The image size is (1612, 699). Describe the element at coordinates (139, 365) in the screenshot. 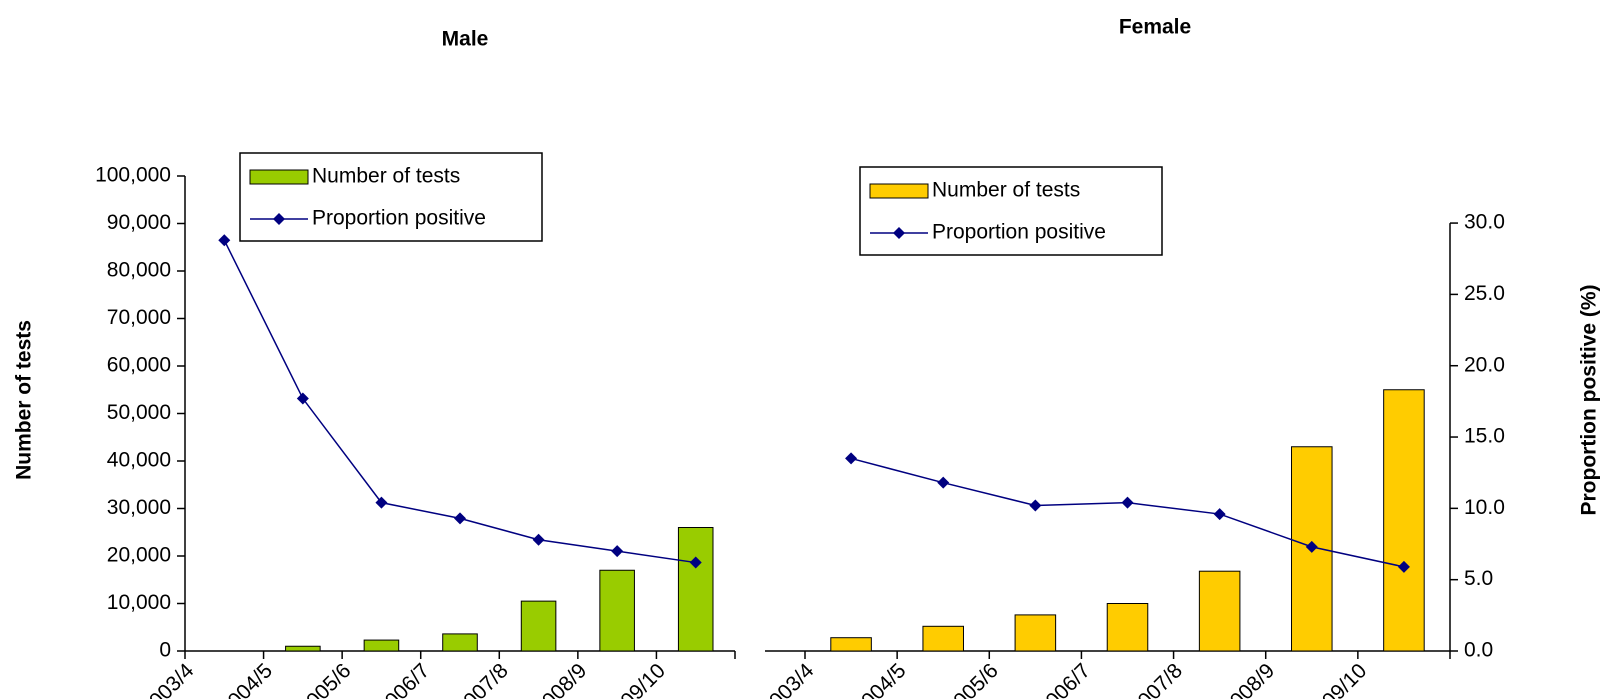

I see `y-tick-label: 60,000` at that location.